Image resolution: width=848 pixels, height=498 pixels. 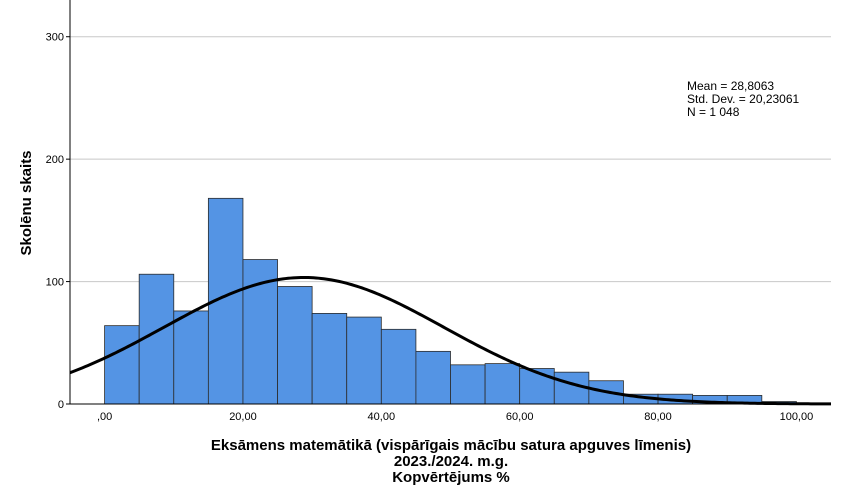 I want to click on x-tick-label: 80,00, so click(x=658, y=417).